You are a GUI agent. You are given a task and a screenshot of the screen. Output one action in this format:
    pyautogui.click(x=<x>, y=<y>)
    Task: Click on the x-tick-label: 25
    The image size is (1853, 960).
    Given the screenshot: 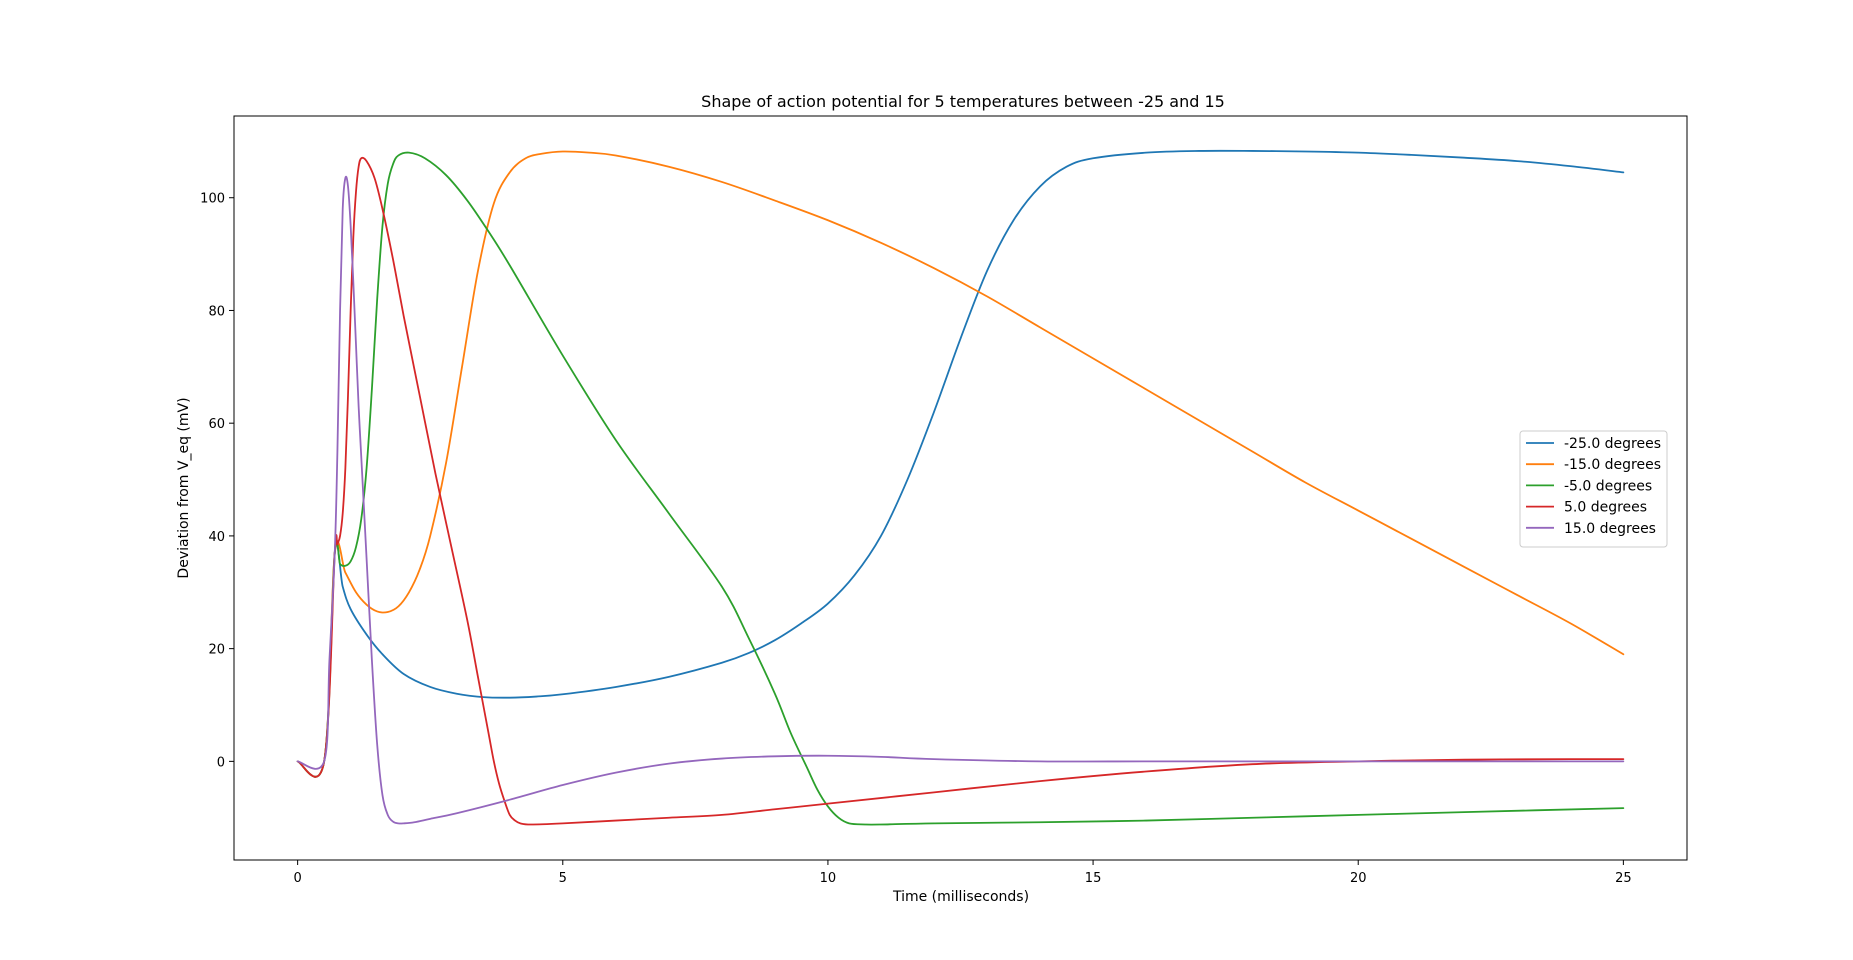 What is the action you would take?
    pyautogui.click(x=1623, y=878)
    